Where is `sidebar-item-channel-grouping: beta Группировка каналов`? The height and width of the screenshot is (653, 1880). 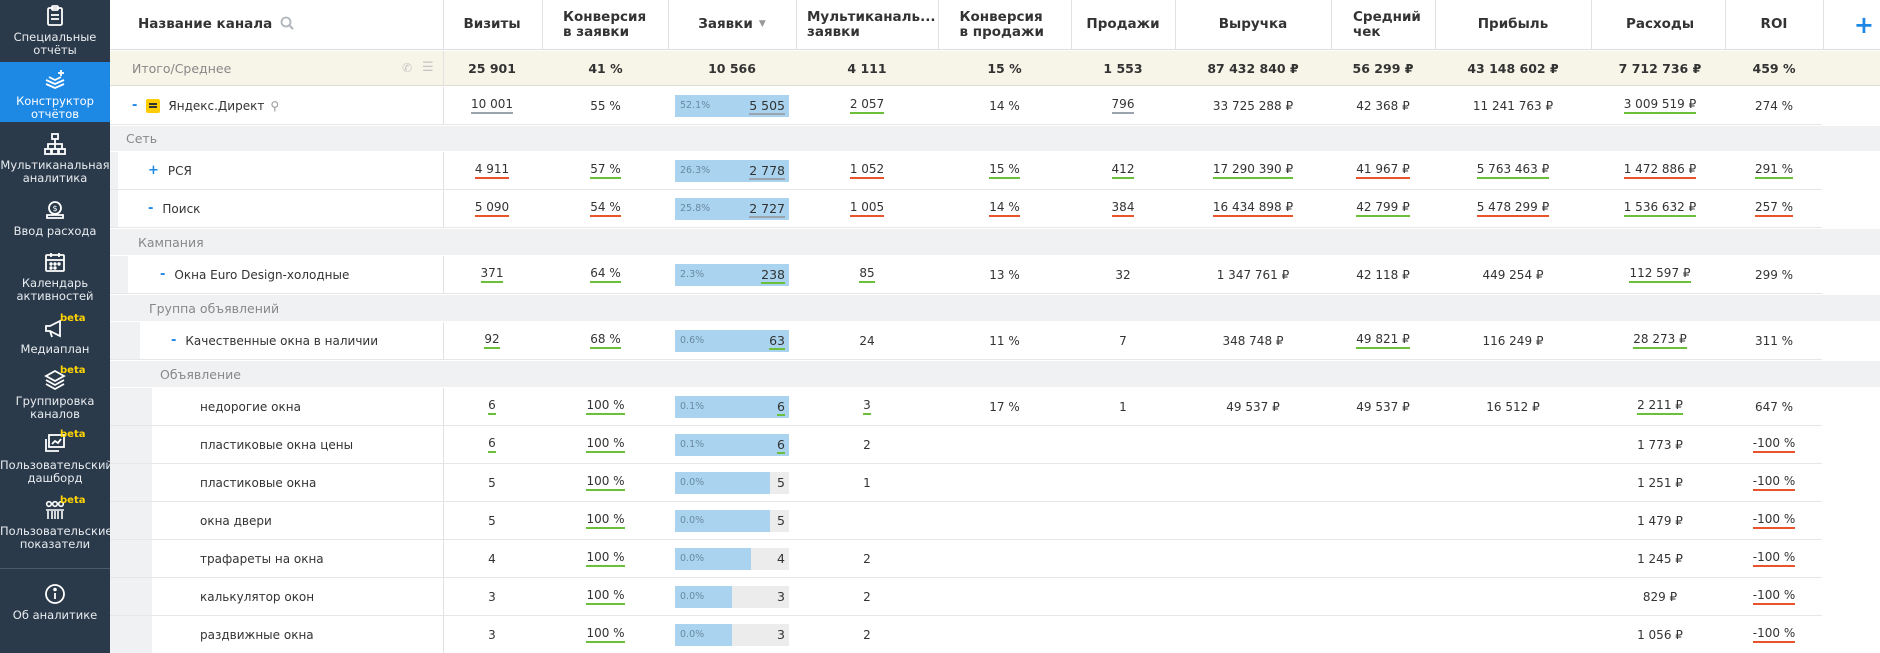
sidebar-item-channel-grouping: beta Группировка каналов is located at coordinates (55, 393).